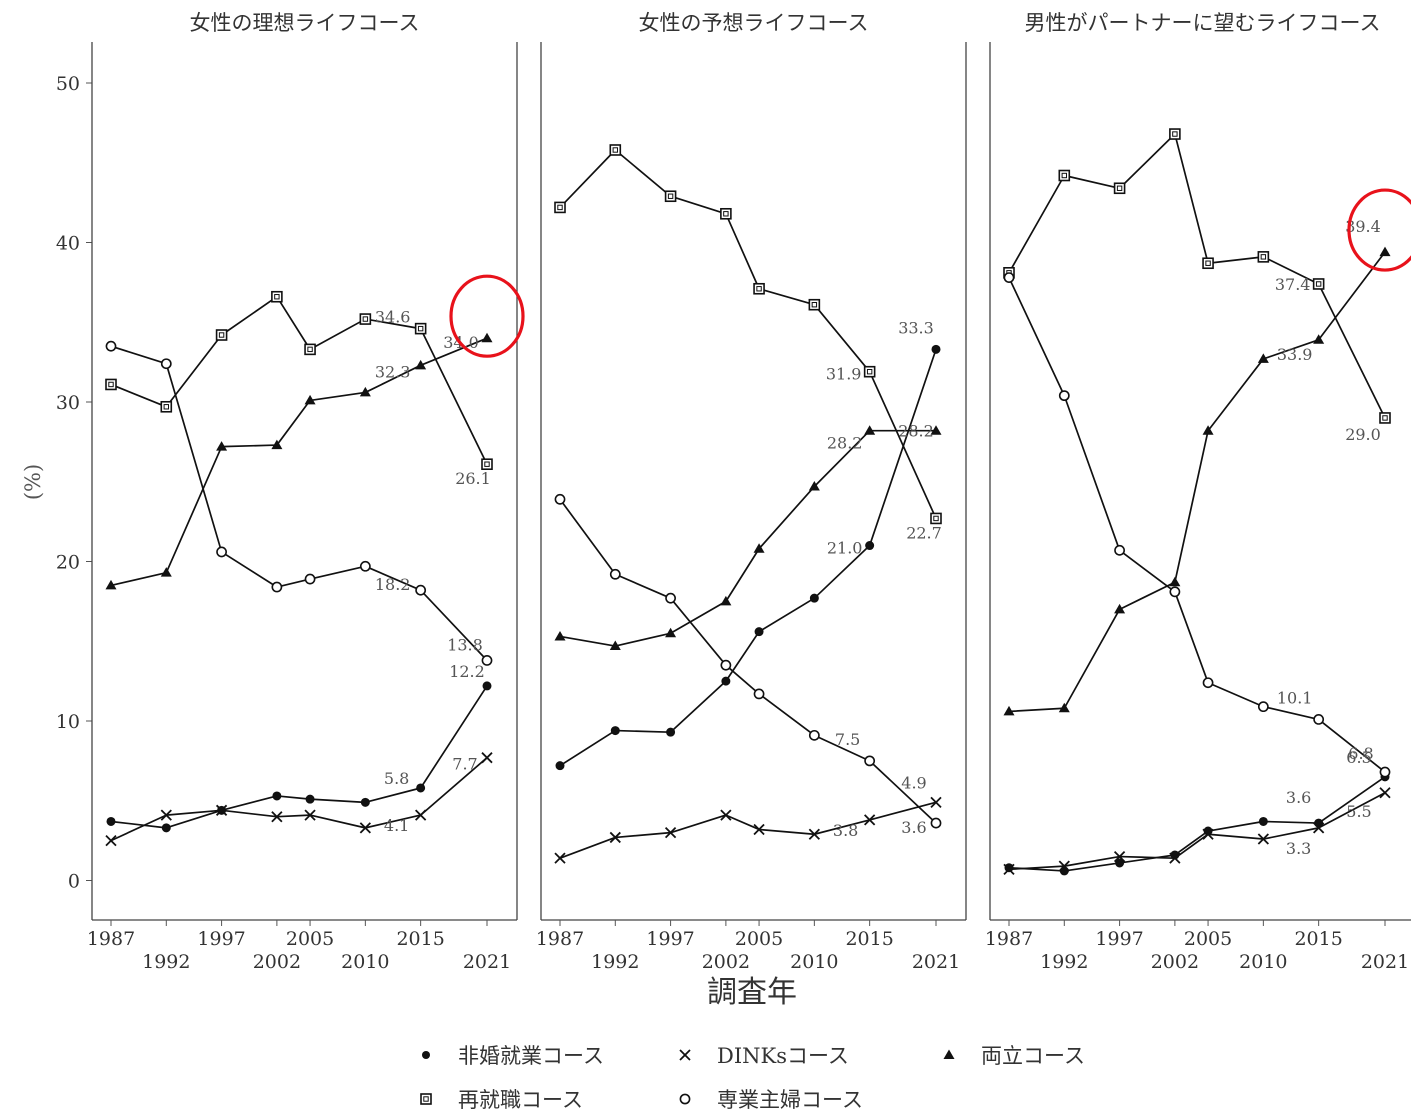 This screenshot has width=1411, height=1112. Describe the element at coordinates (783, 1056) in the screenshot. I see `legend-label: DINKsコース` at that location.